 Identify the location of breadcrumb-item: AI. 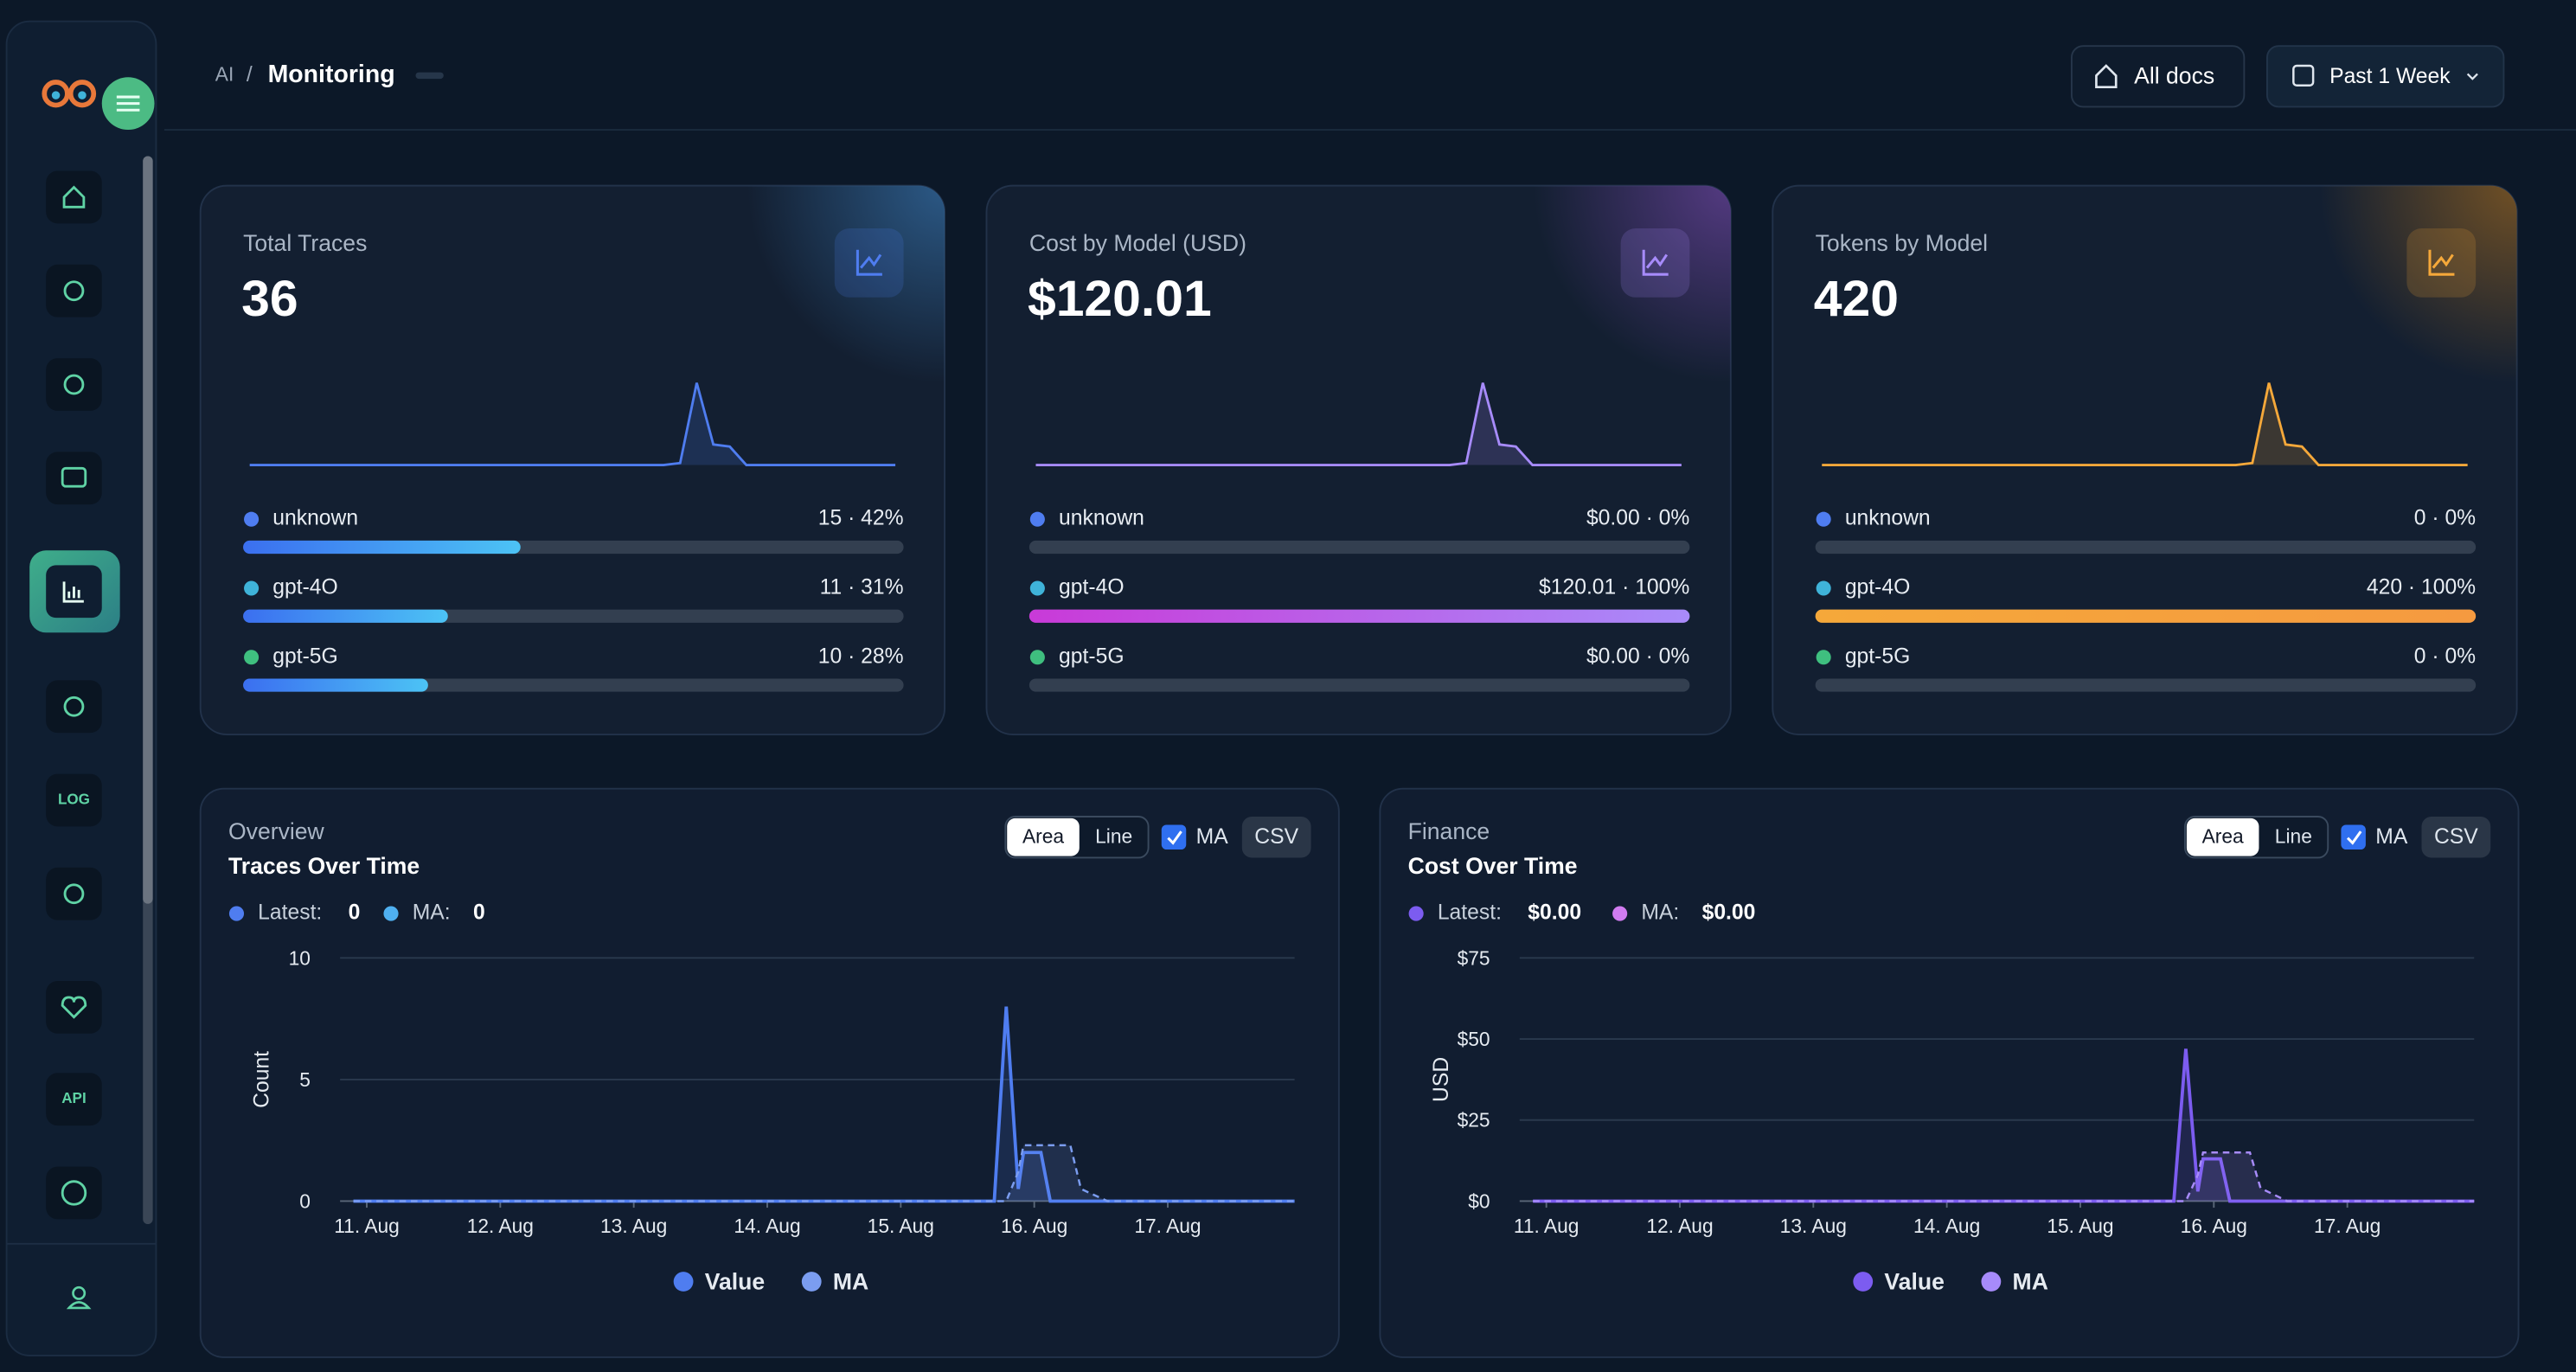
(225, 73).